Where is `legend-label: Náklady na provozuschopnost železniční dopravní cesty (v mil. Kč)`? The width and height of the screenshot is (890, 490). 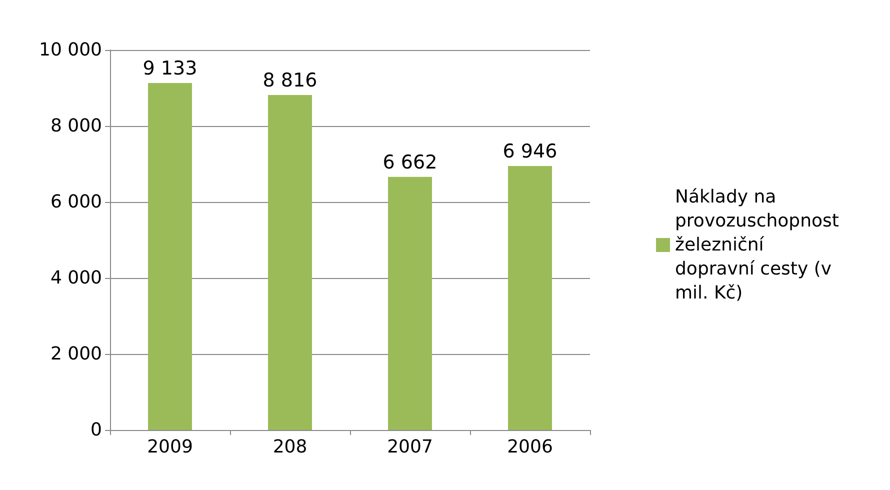 legend-label: Náklady na provozuschopnost železniční dopravní cesty (v mil. Kč) is located at coordinates (760, 245).